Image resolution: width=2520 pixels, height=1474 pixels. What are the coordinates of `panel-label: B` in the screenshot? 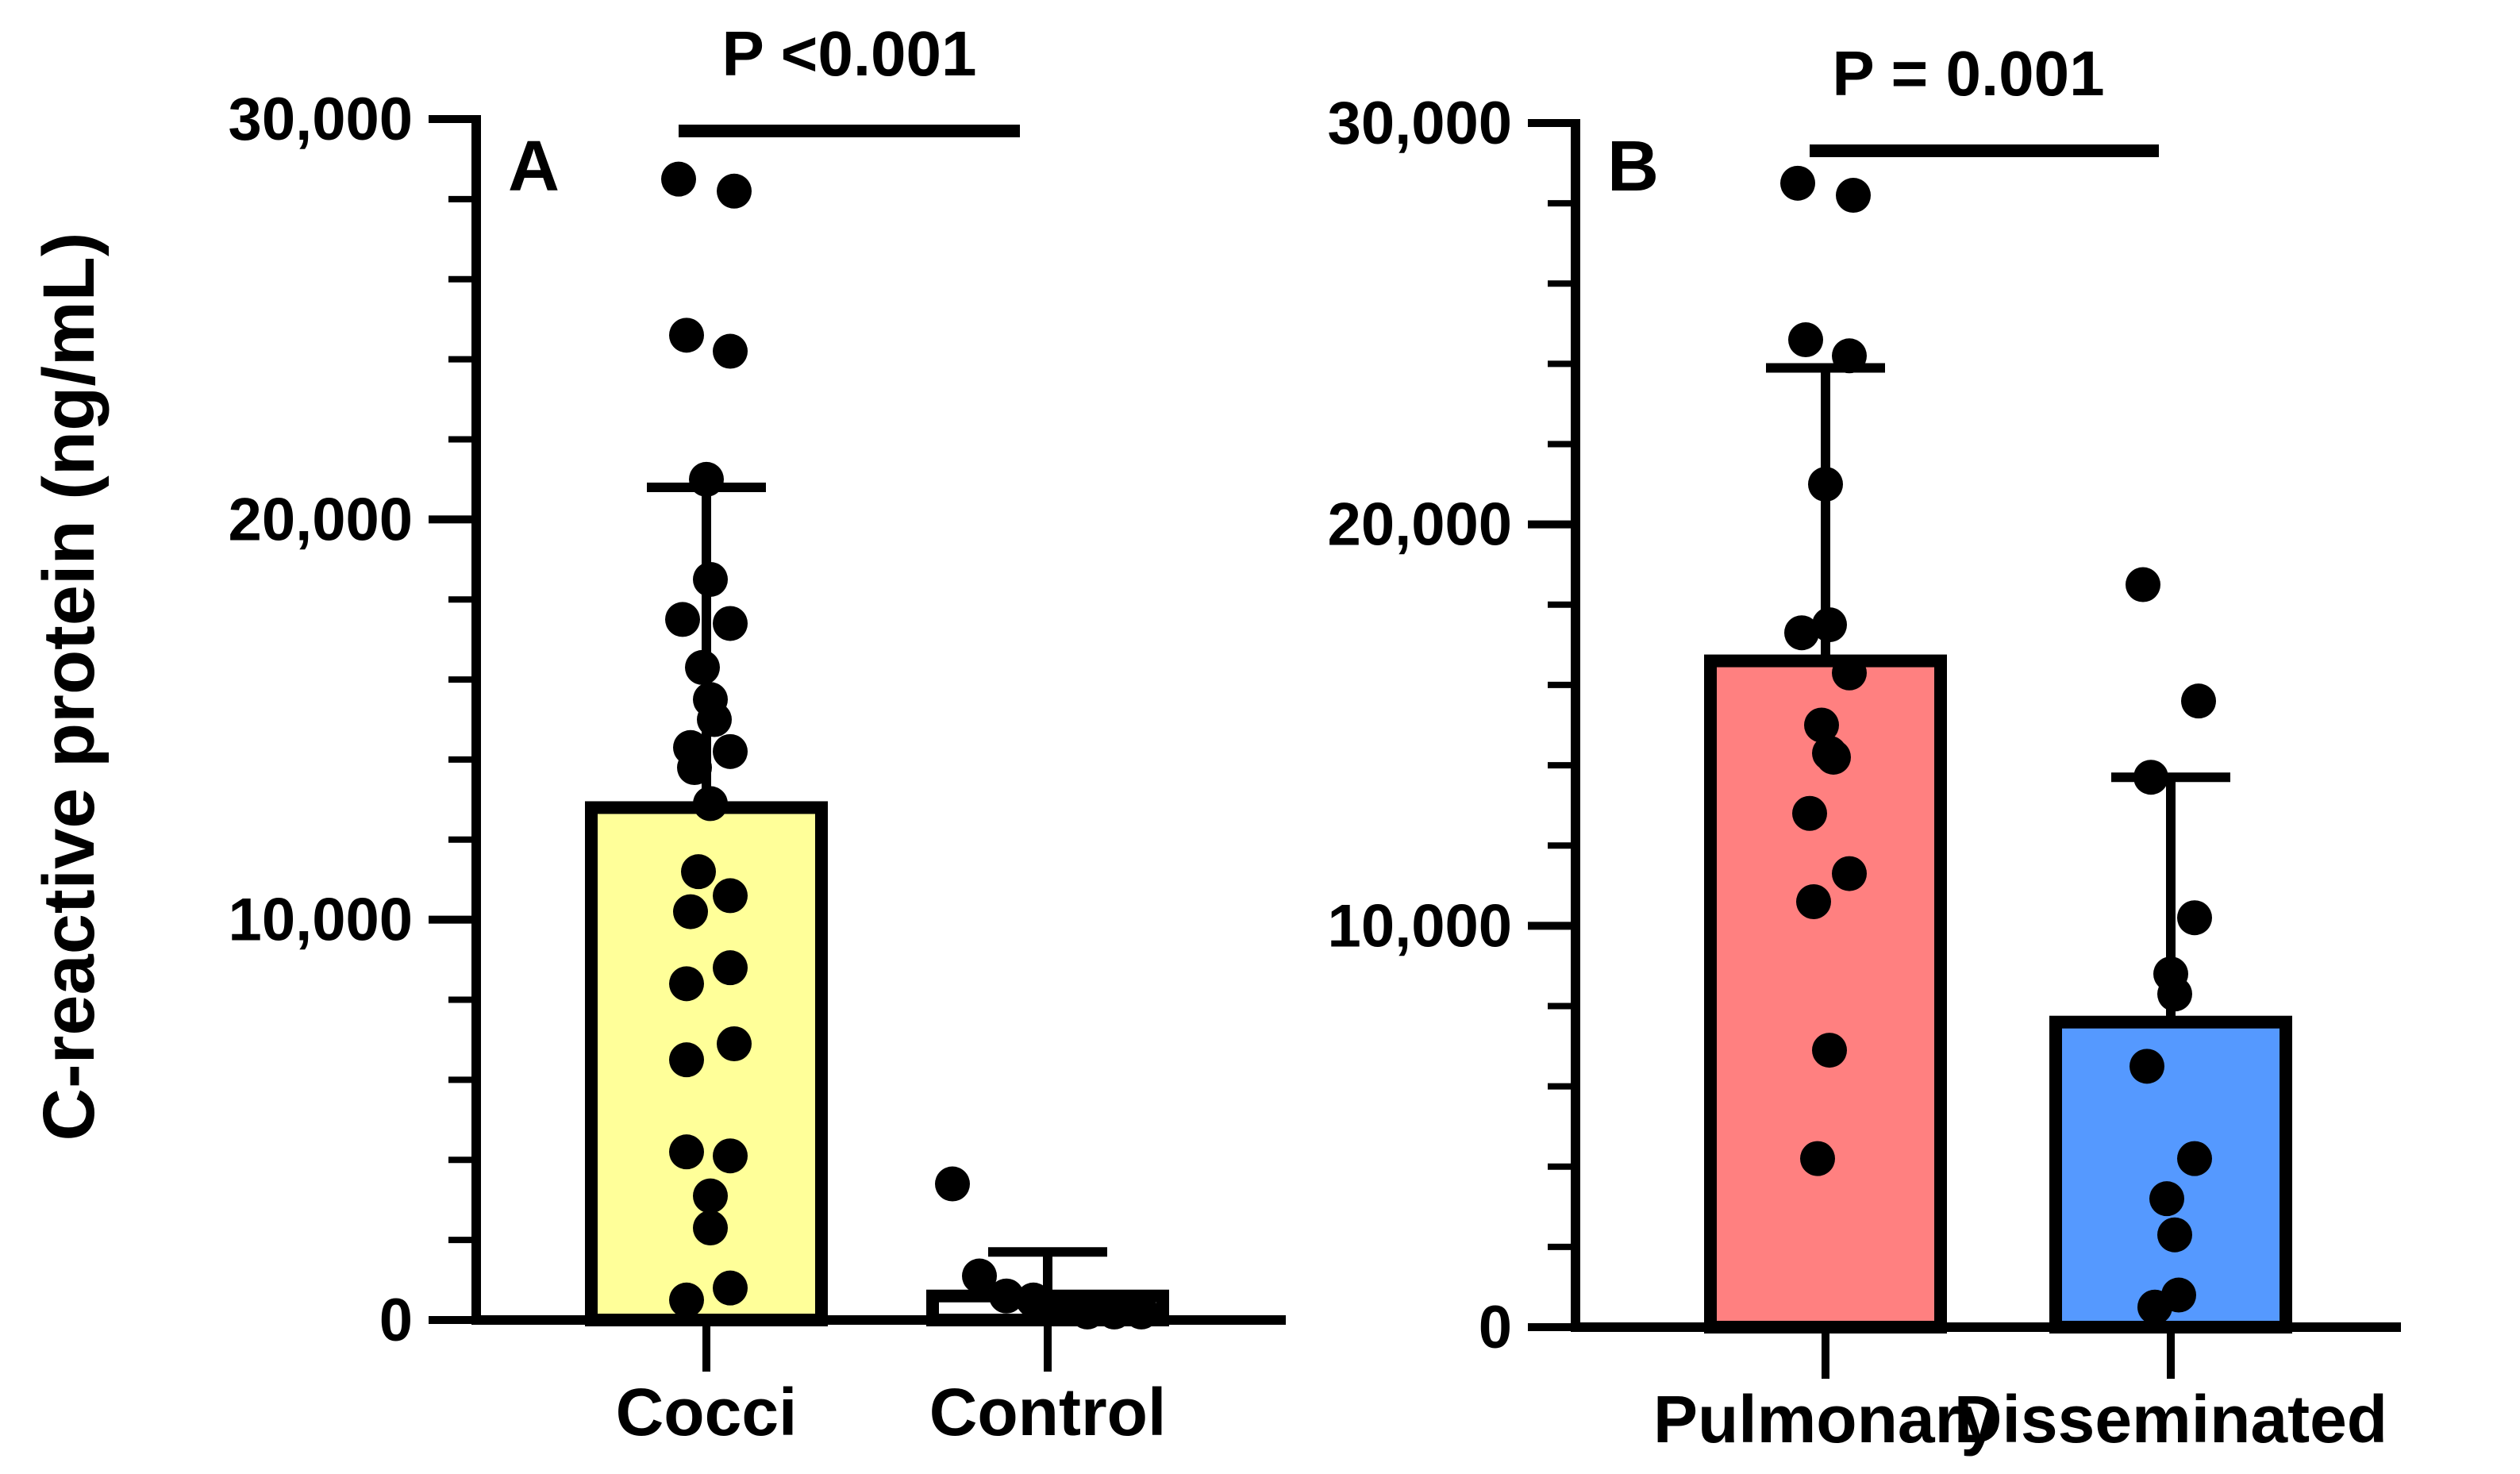 It's located at (1633, 167).